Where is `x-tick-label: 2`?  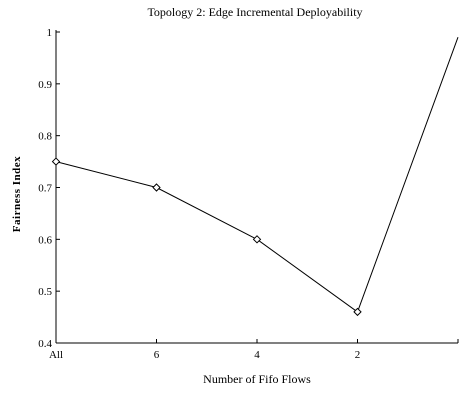
x-tick-label: 2 is located at coordinates (358, 355).